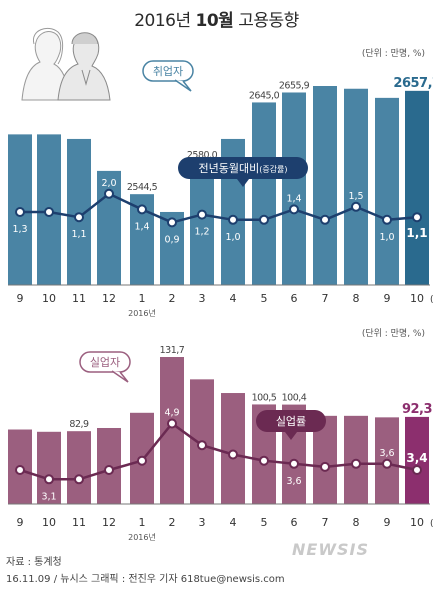 This screenshot has height=590, width=433. I want to click on line-value-label: 3,1, so click(48, 496).